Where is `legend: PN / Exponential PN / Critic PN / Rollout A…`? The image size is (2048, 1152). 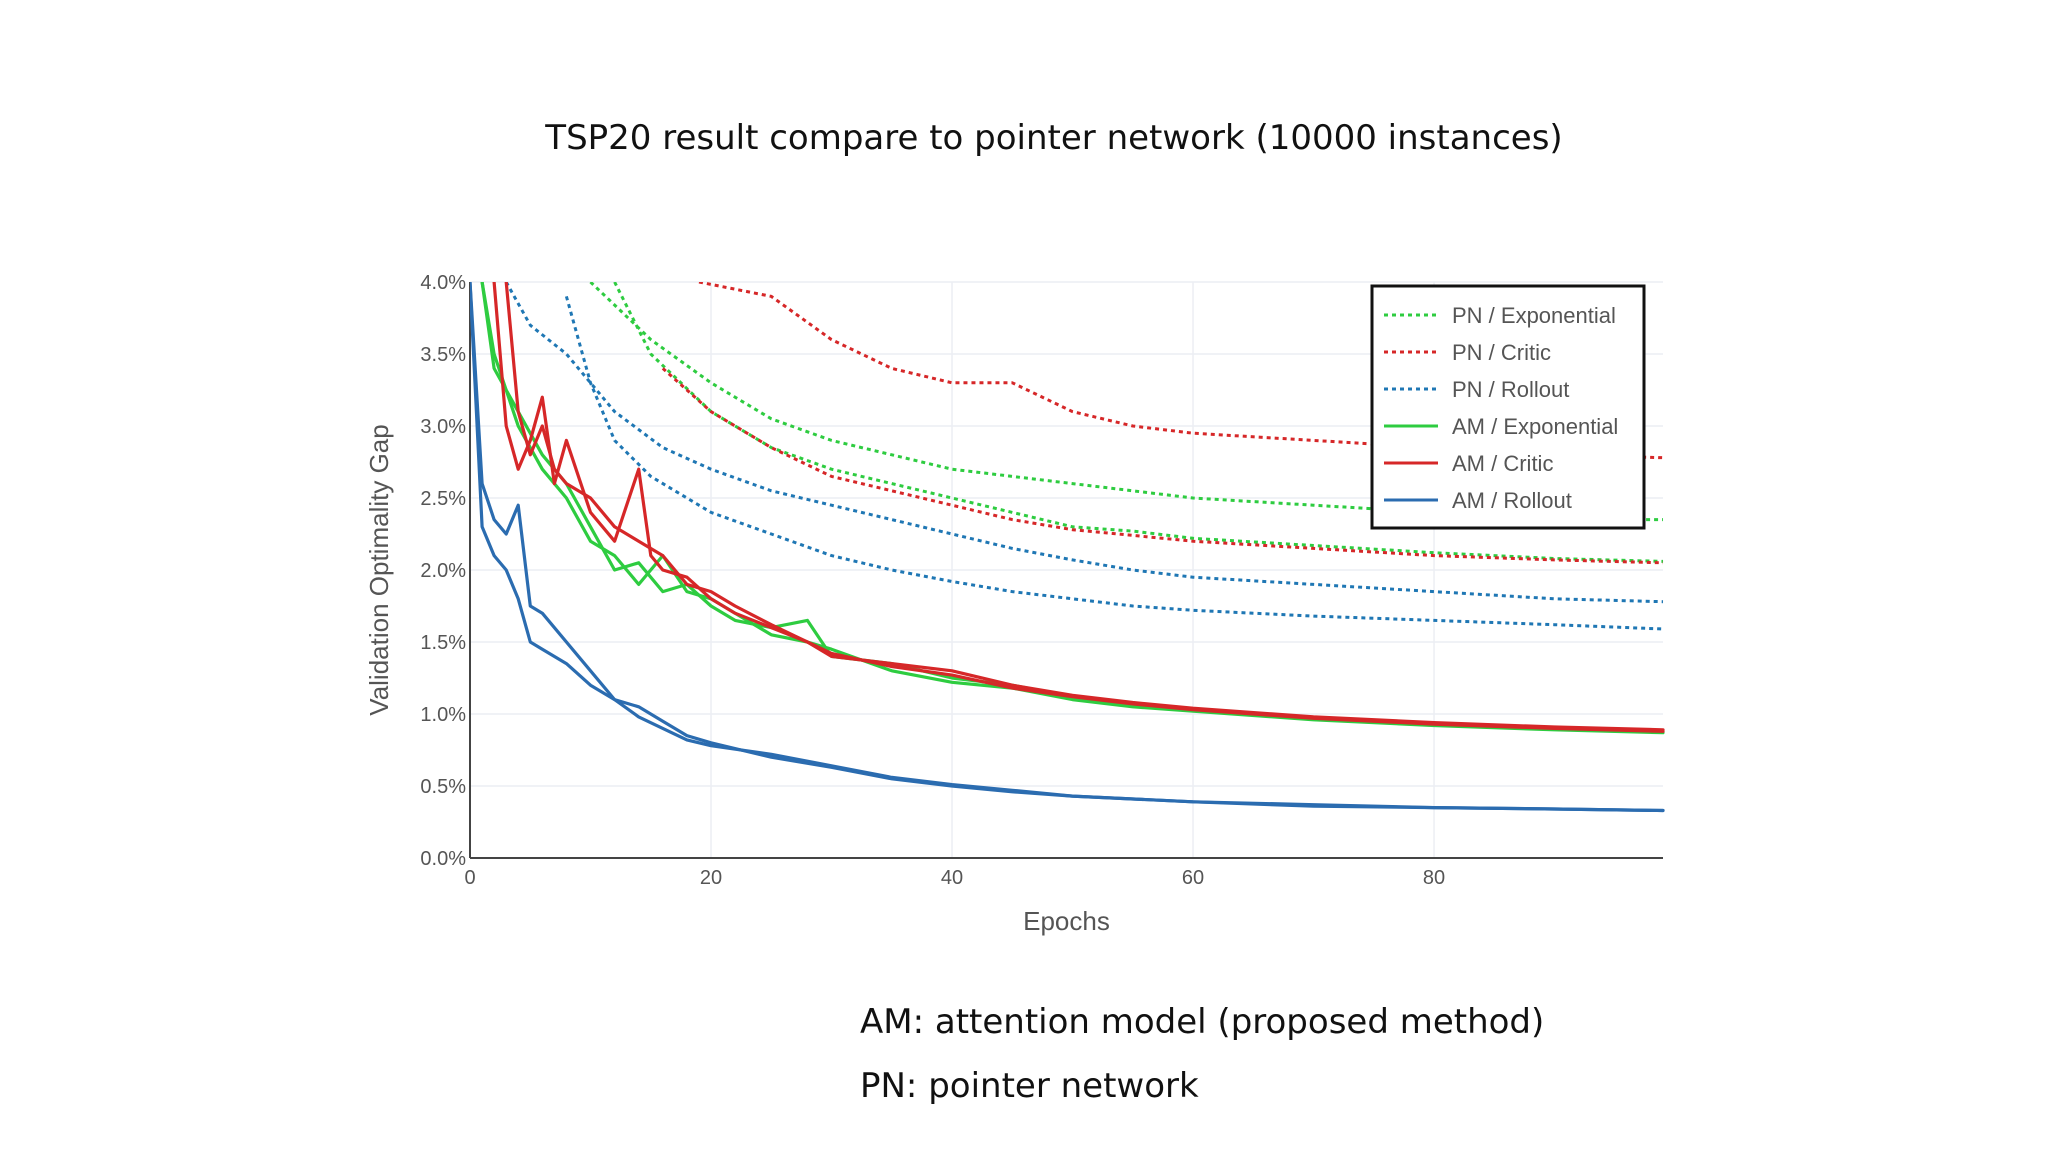 legend: PN / Exponential PN / Critic PN / Rollout A… is located at coordinates (1508, 407).